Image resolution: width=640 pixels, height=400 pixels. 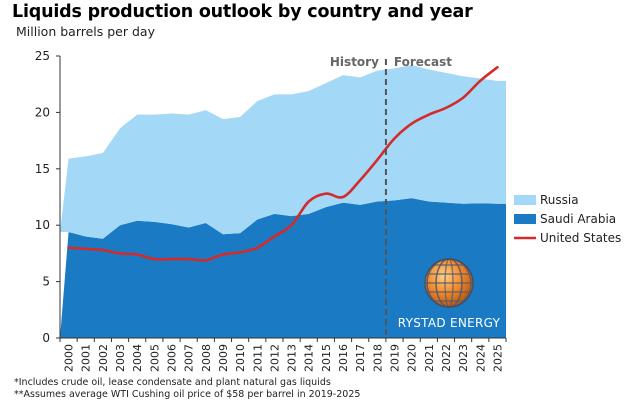 What do you see at coordinates (42, 169) in the screenshot?
I see `y-tick-label: 15` at bounding box center [42, 169].